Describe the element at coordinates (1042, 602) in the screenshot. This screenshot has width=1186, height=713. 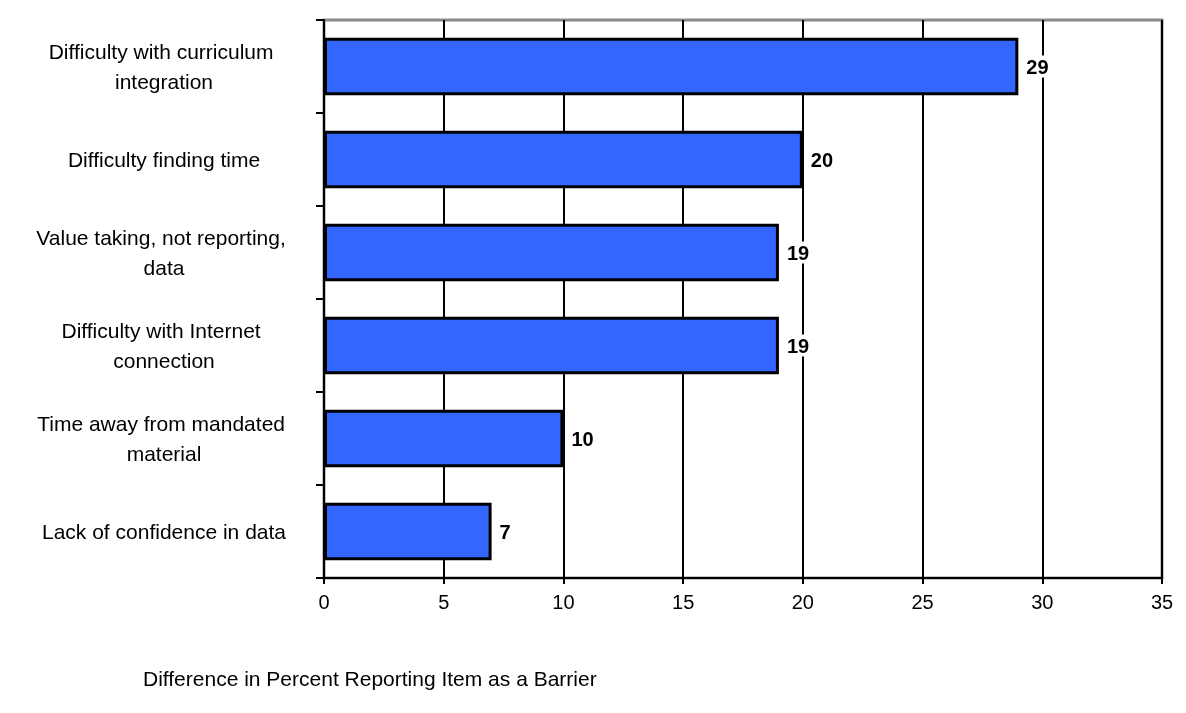
I see `x-tick-label: 30` at that location.